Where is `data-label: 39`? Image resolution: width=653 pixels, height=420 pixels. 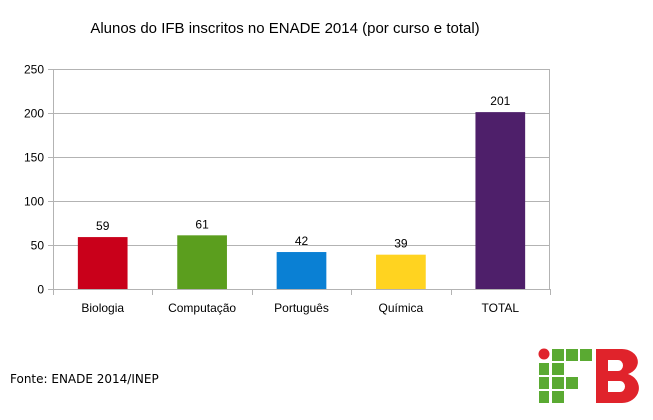
data-label: 39 is located at coordinates (401, 244).